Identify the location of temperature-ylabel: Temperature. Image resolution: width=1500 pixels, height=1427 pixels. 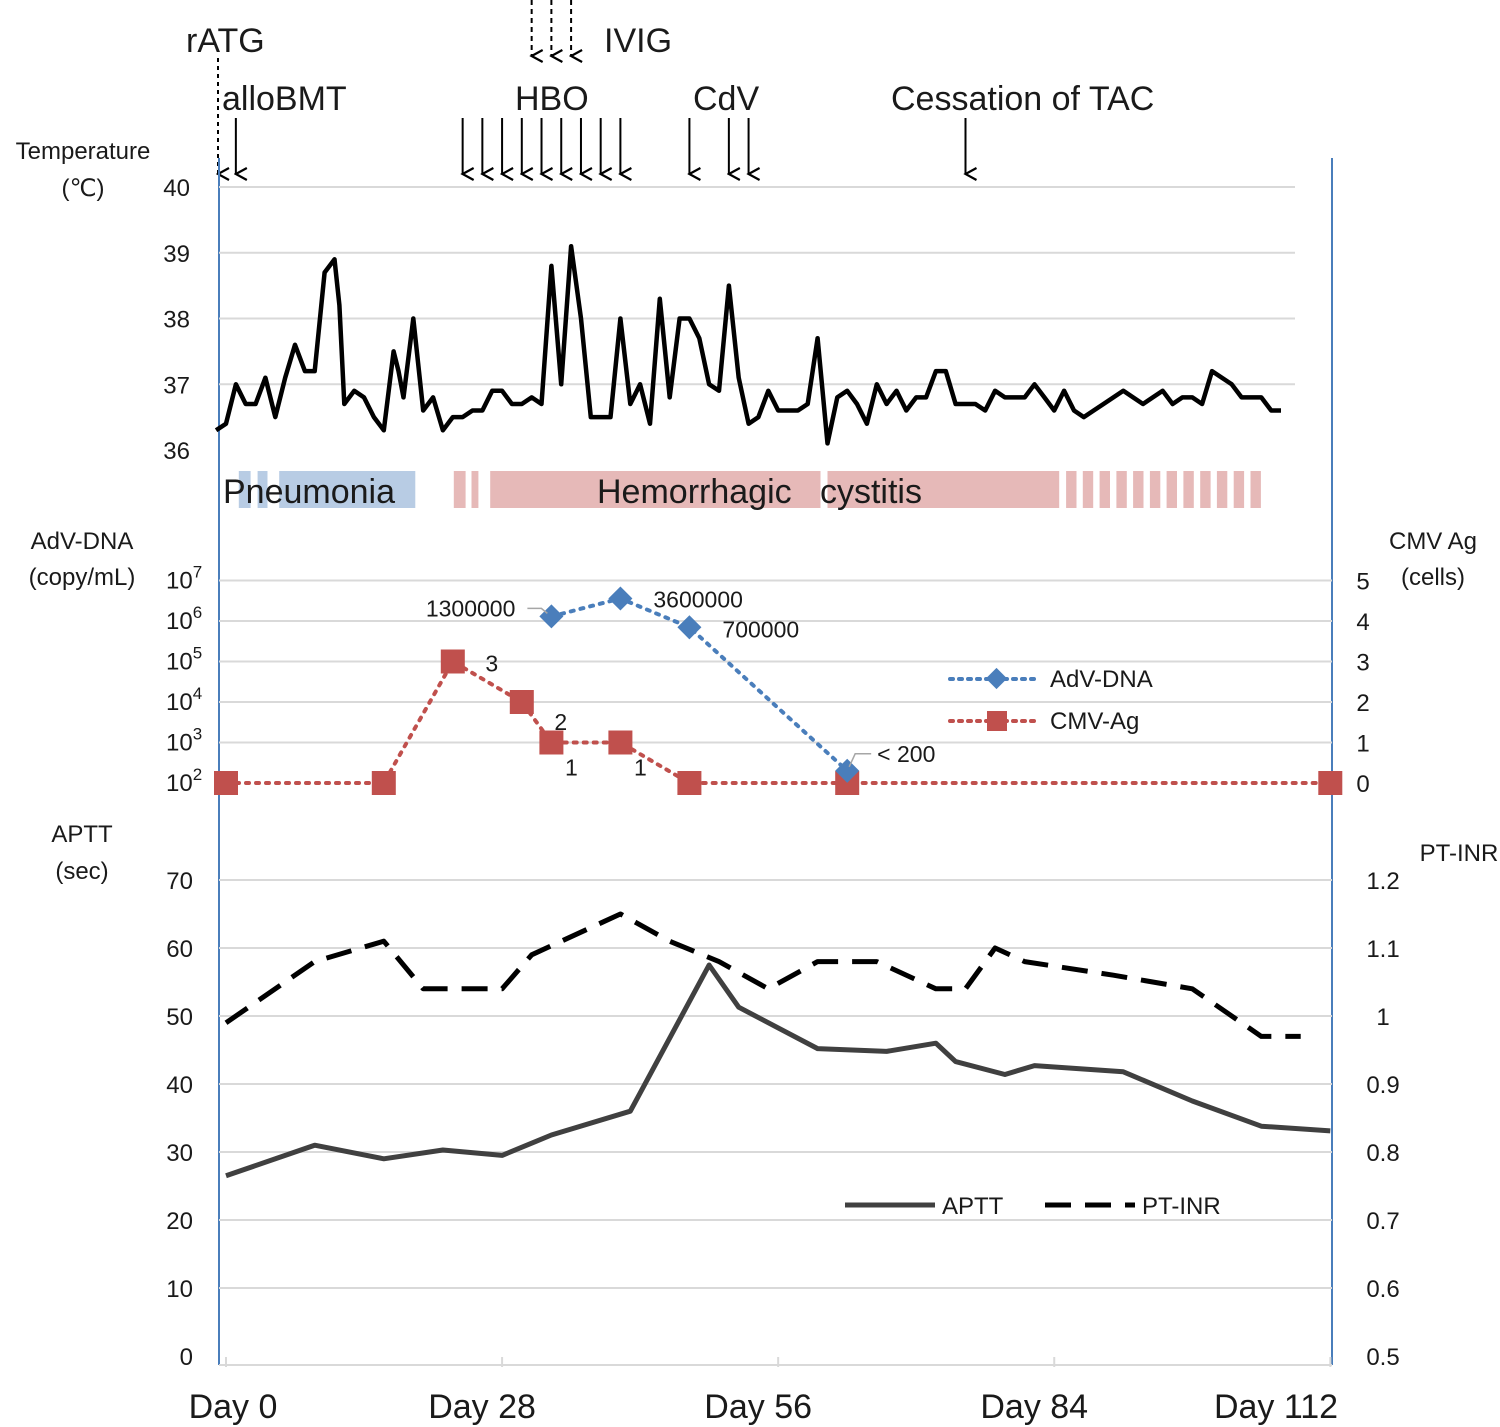
(83, 151).